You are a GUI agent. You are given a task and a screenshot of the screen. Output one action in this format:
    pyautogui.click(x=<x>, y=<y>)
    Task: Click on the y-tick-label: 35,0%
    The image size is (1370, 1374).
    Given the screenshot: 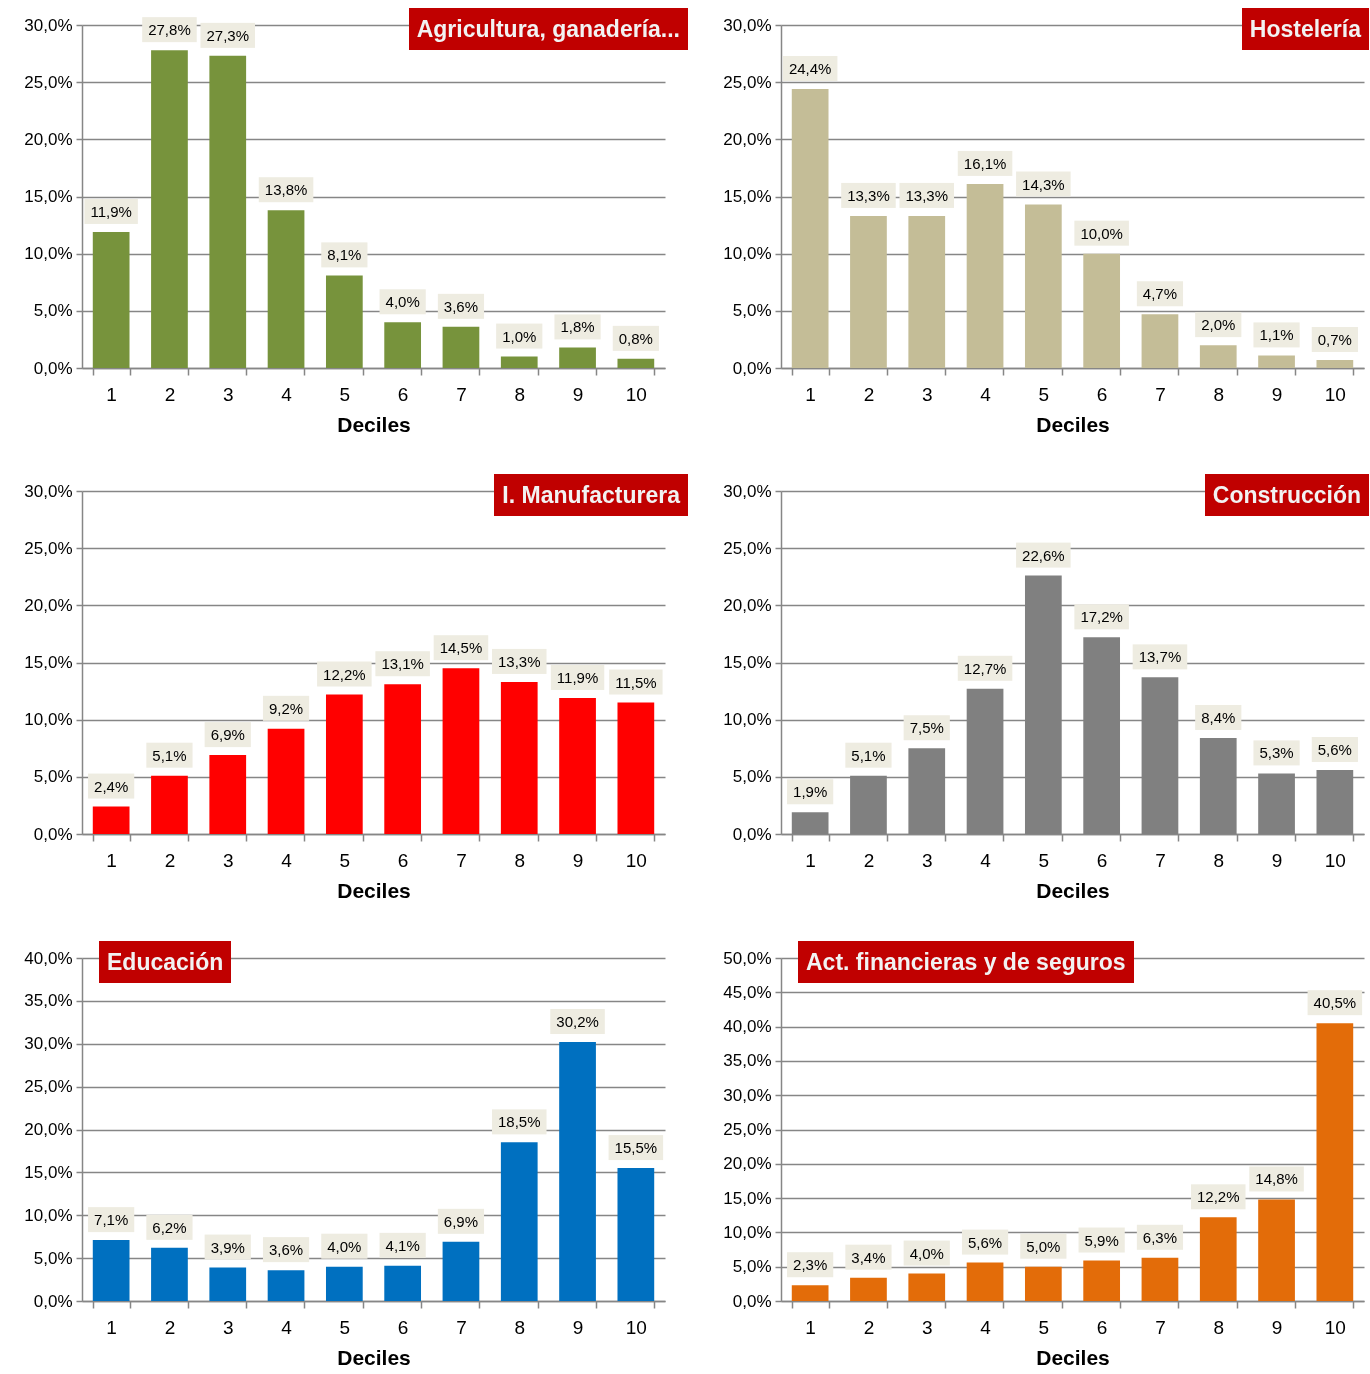 What is the action you would take?
    pyautogui.click(x=747, y=1061)
    